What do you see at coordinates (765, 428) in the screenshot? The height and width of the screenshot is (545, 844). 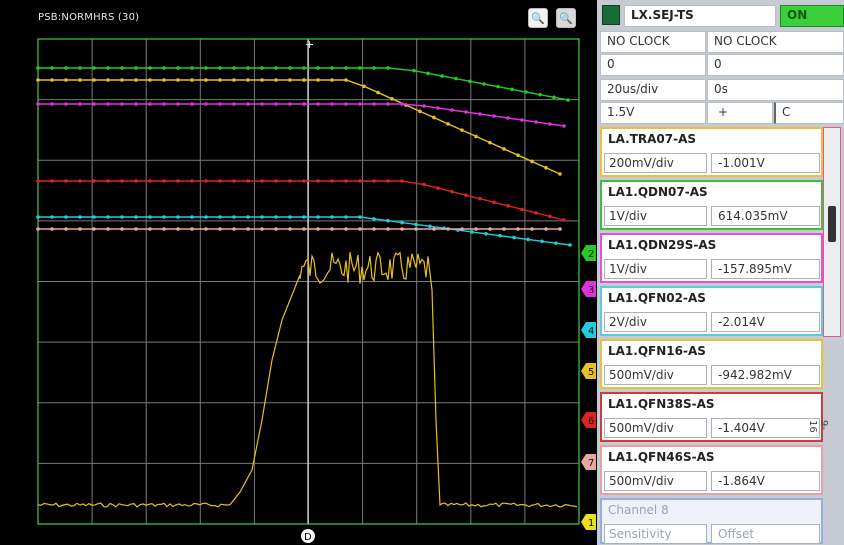 I see `channel-offset: -1.404V` at bounding box center [765, 428].